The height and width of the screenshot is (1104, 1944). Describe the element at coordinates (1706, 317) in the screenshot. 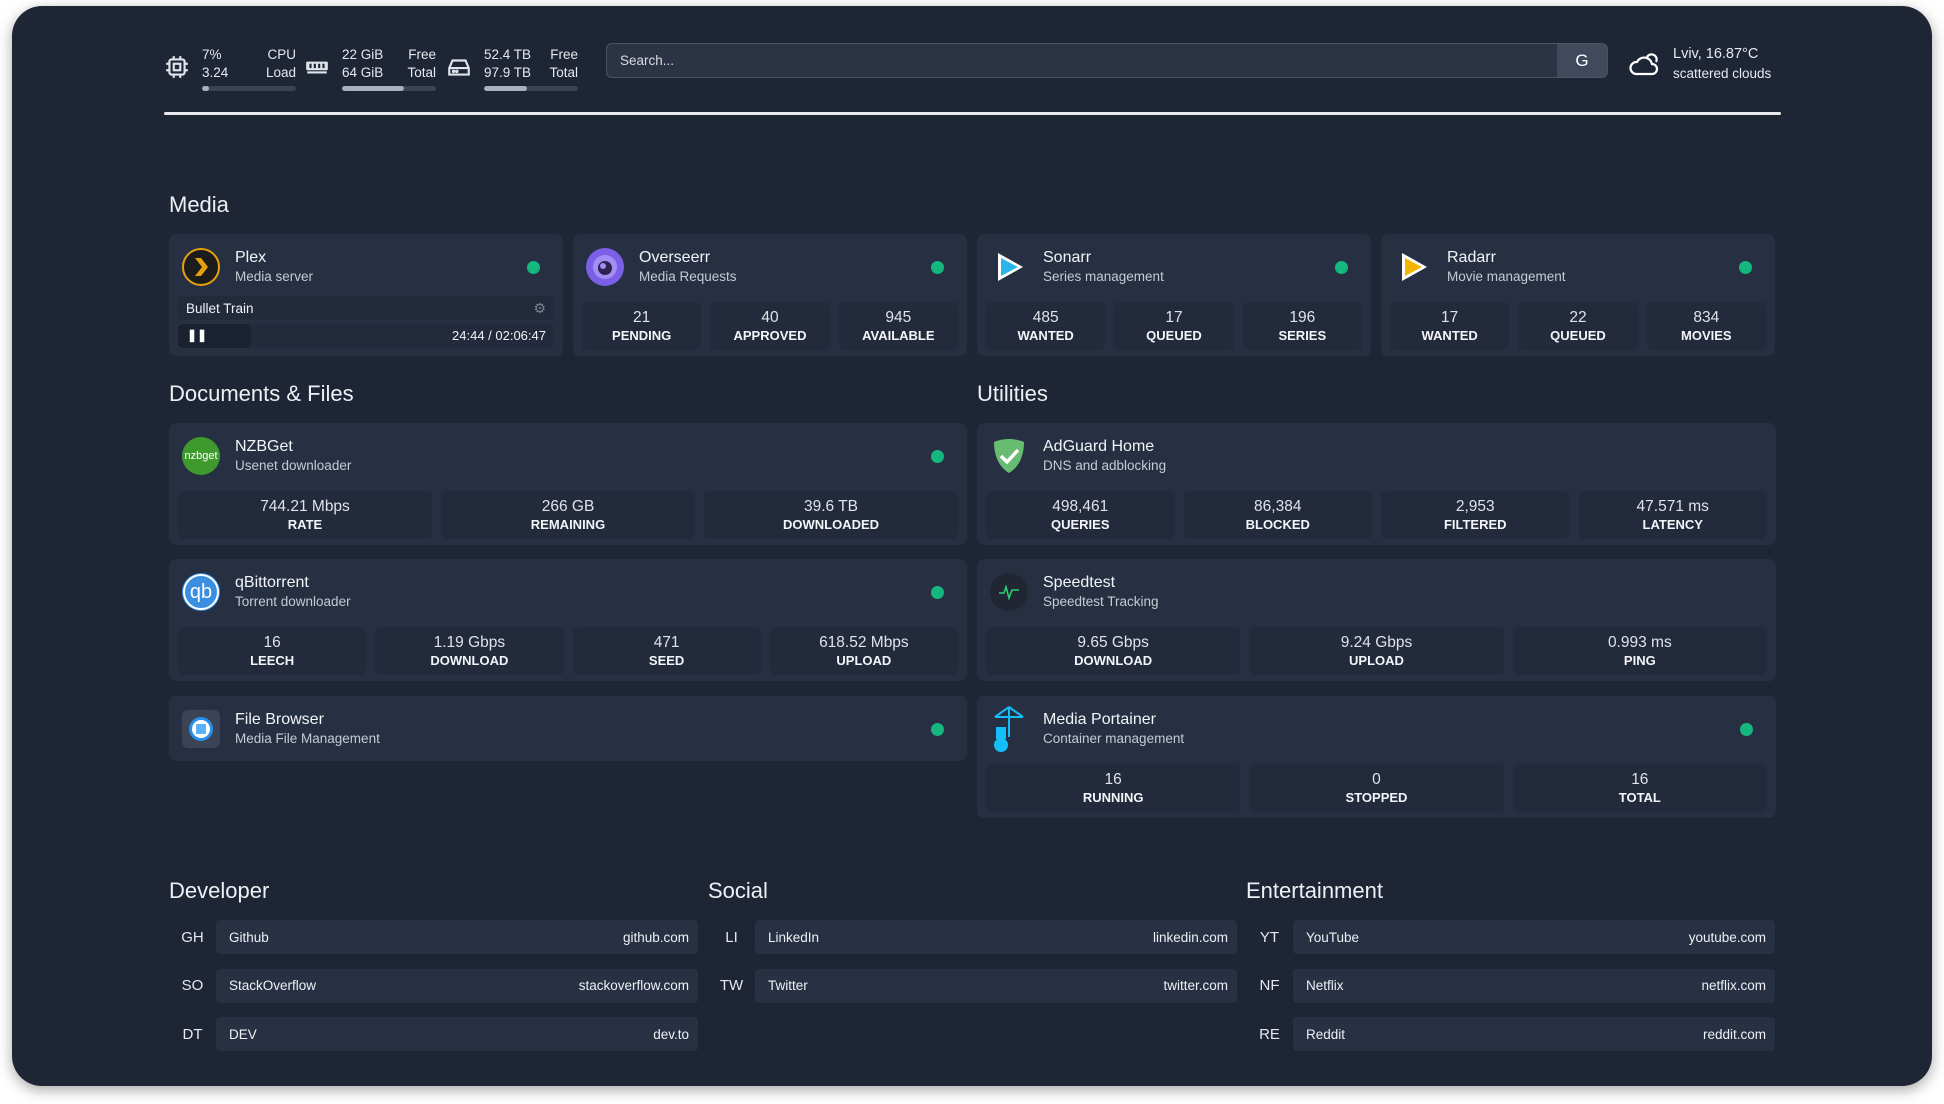

I see `stat-value: 834` at that location.